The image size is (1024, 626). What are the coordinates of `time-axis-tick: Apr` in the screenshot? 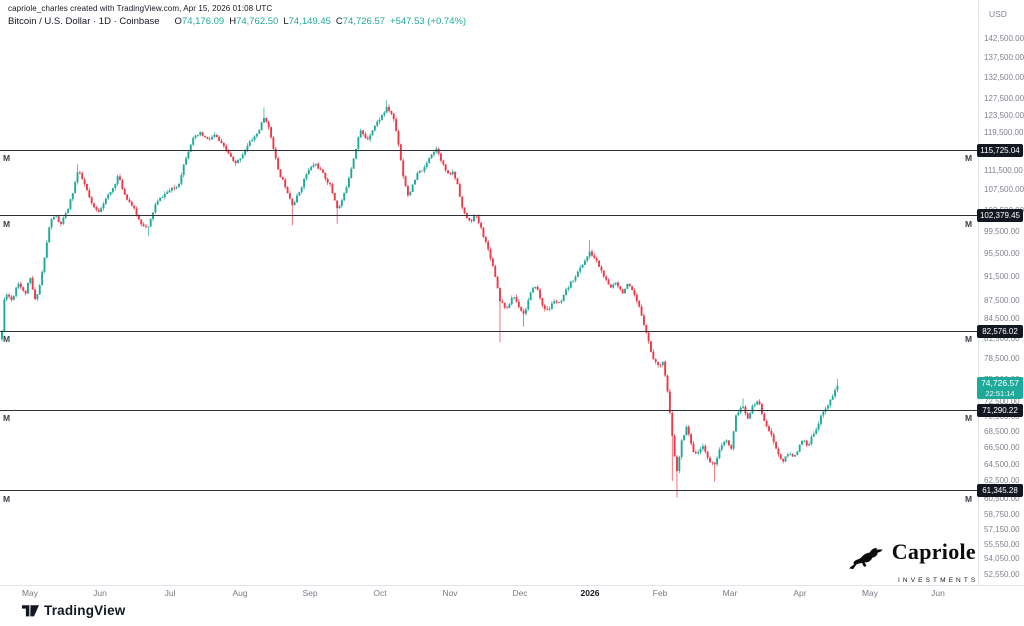 It's located at (800, 593).